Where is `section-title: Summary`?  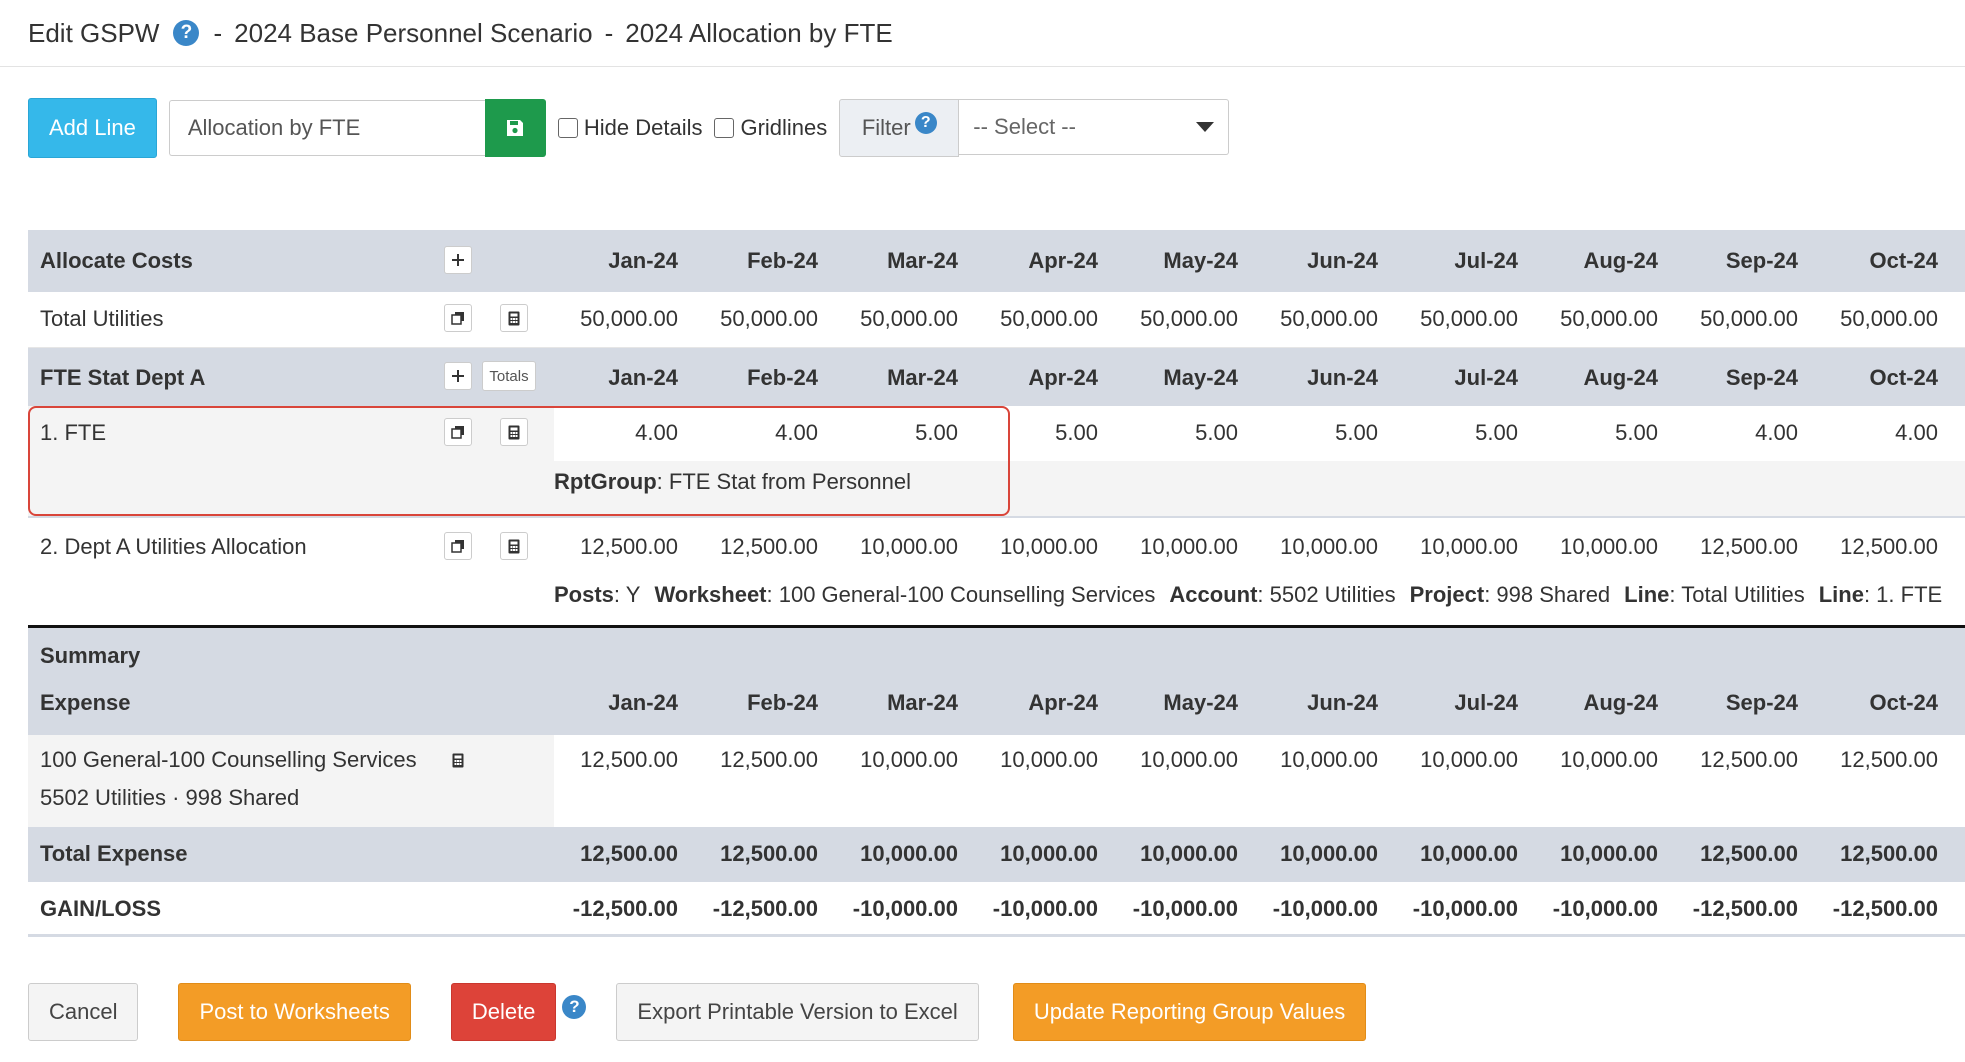
section-title: Summary is located at coordinates (90, 655).